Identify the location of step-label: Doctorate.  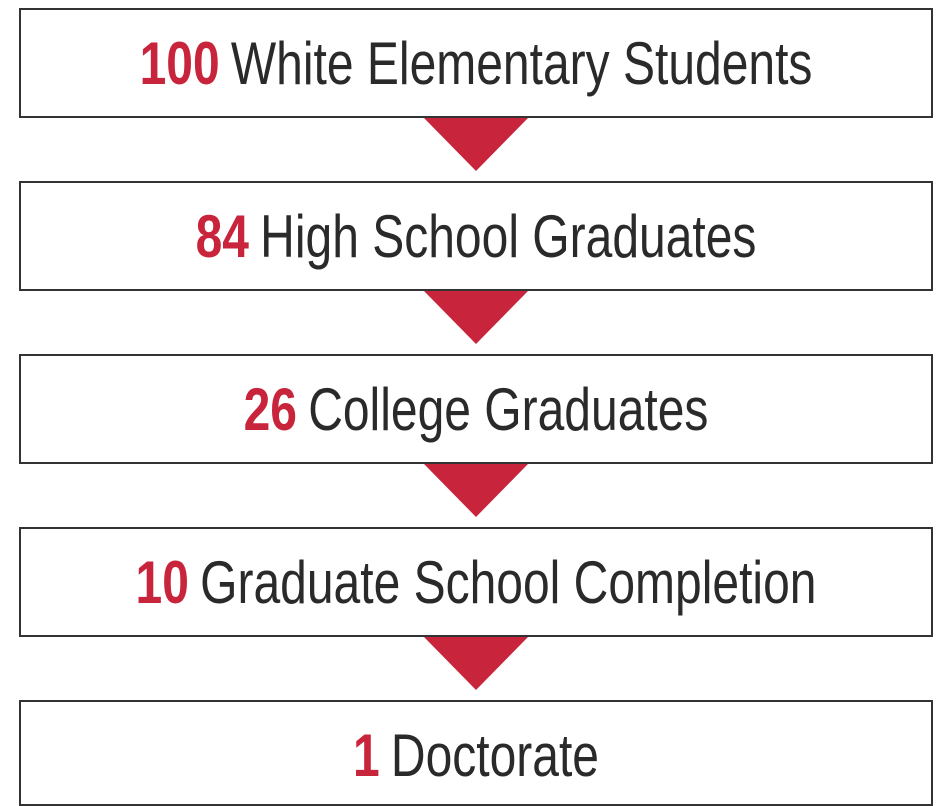
(495, 754).